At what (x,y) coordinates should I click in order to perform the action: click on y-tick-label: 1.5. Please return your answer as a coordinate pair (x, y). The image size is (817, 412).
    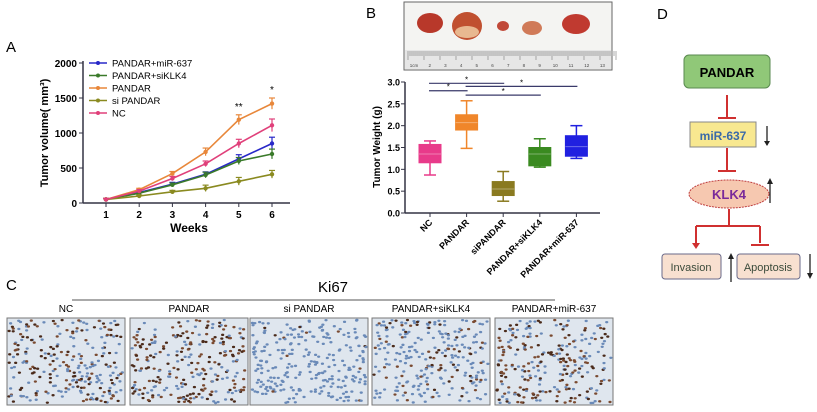
    Looking at the image, I should click on (393, 148).